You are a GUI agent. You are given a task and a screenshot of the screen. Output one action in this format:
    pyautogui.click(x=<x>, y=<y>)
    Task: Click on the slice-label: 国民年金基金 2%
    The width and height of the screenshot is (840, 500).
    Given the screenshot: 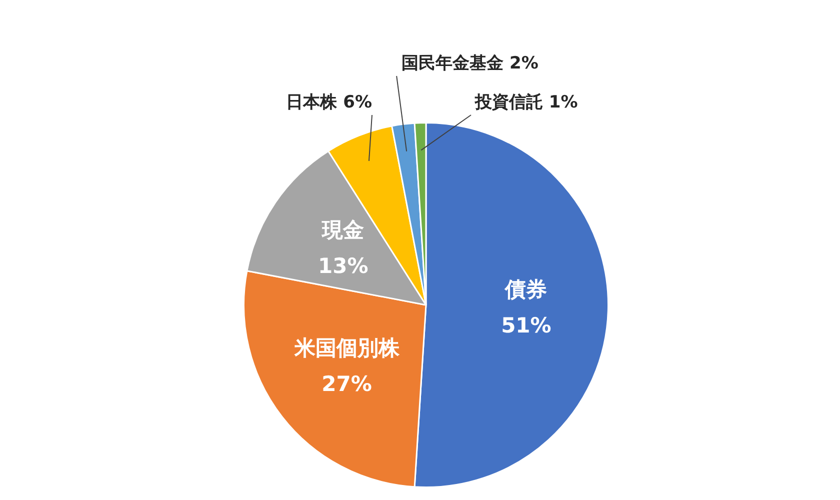 What is the action you would take?
    pyautogui.click(x=470, y=63)
    